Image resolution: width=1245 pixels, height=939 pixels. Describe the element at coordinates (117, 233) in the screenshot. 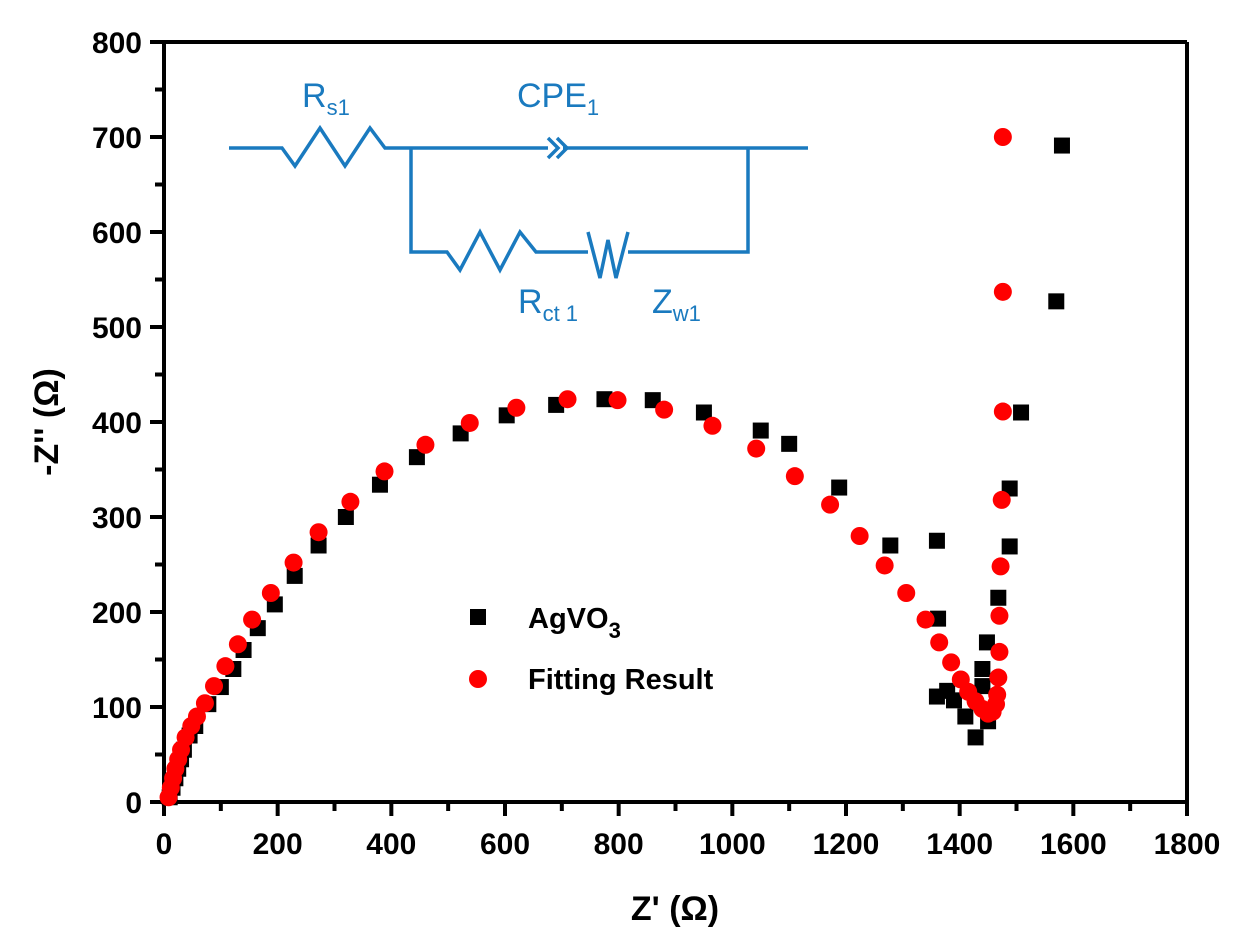

I see `y-tick-label: 600` at that location.